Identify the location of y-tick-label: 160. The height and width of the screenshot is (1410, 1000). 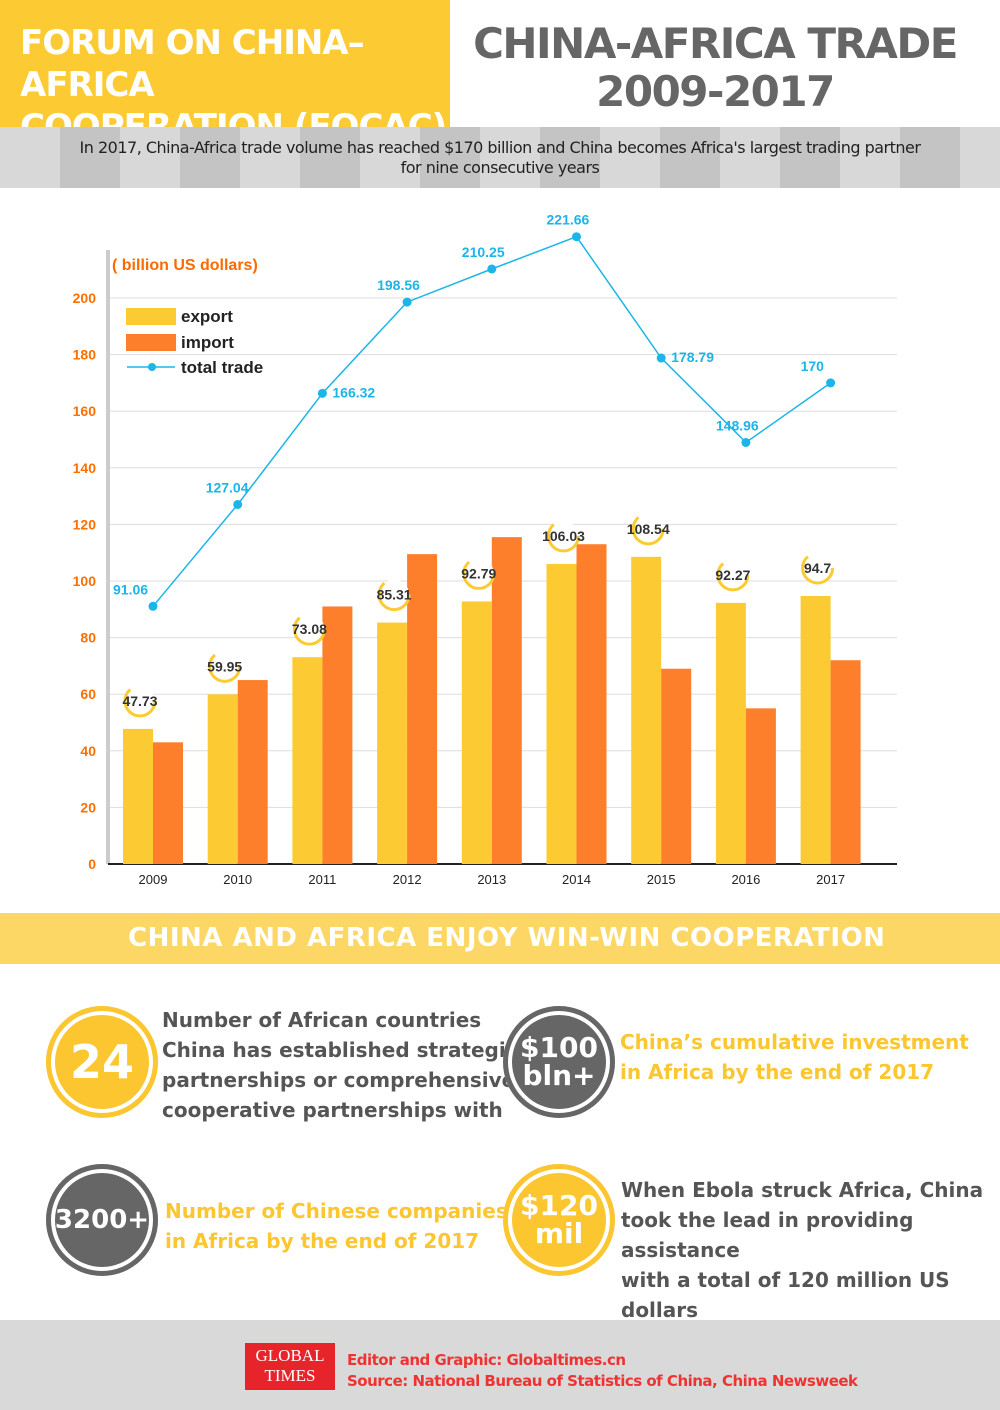
(85, 411).